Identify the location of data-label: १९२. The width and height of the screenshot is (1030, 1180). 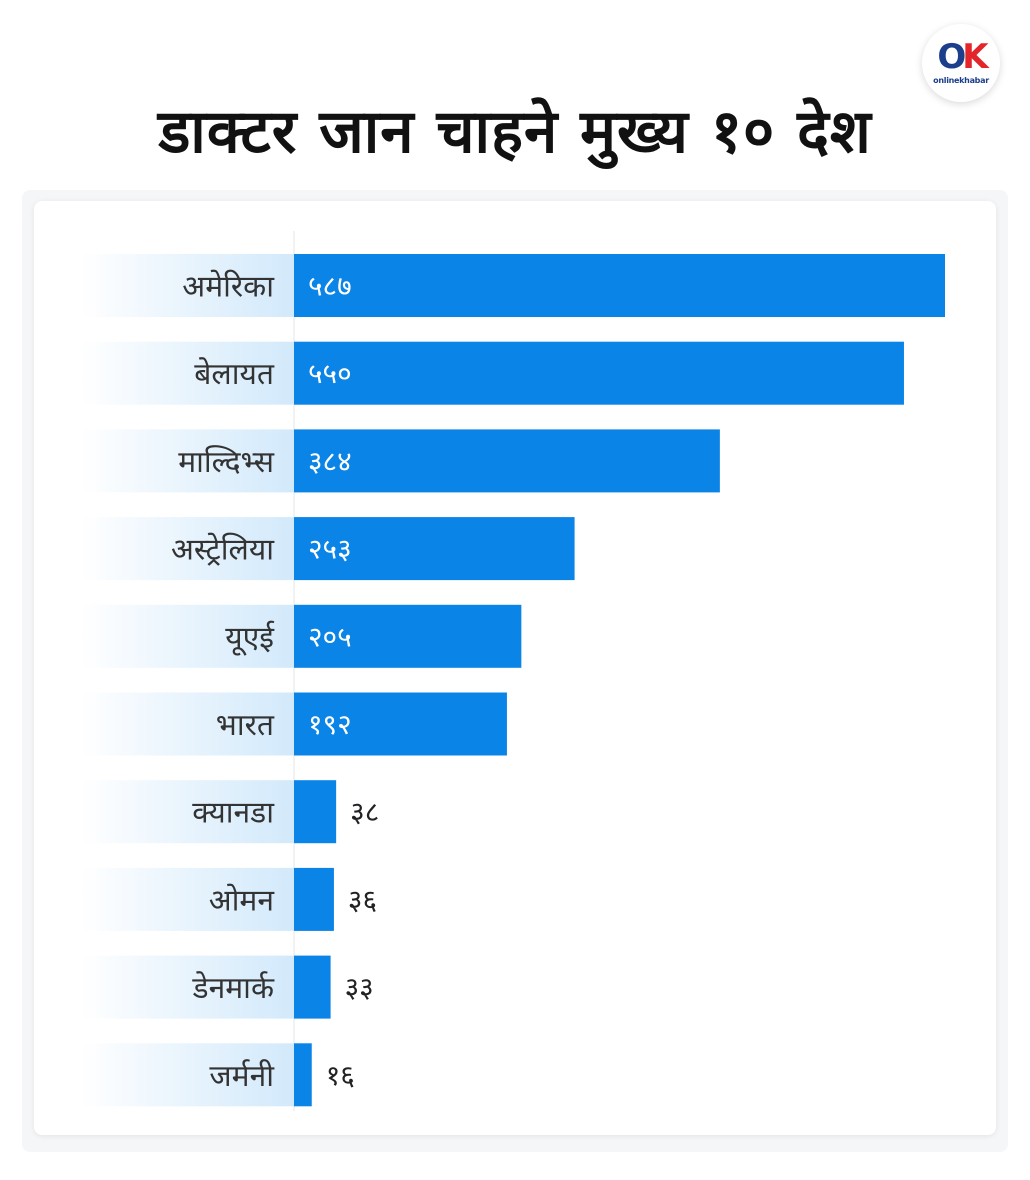
(330, 724).